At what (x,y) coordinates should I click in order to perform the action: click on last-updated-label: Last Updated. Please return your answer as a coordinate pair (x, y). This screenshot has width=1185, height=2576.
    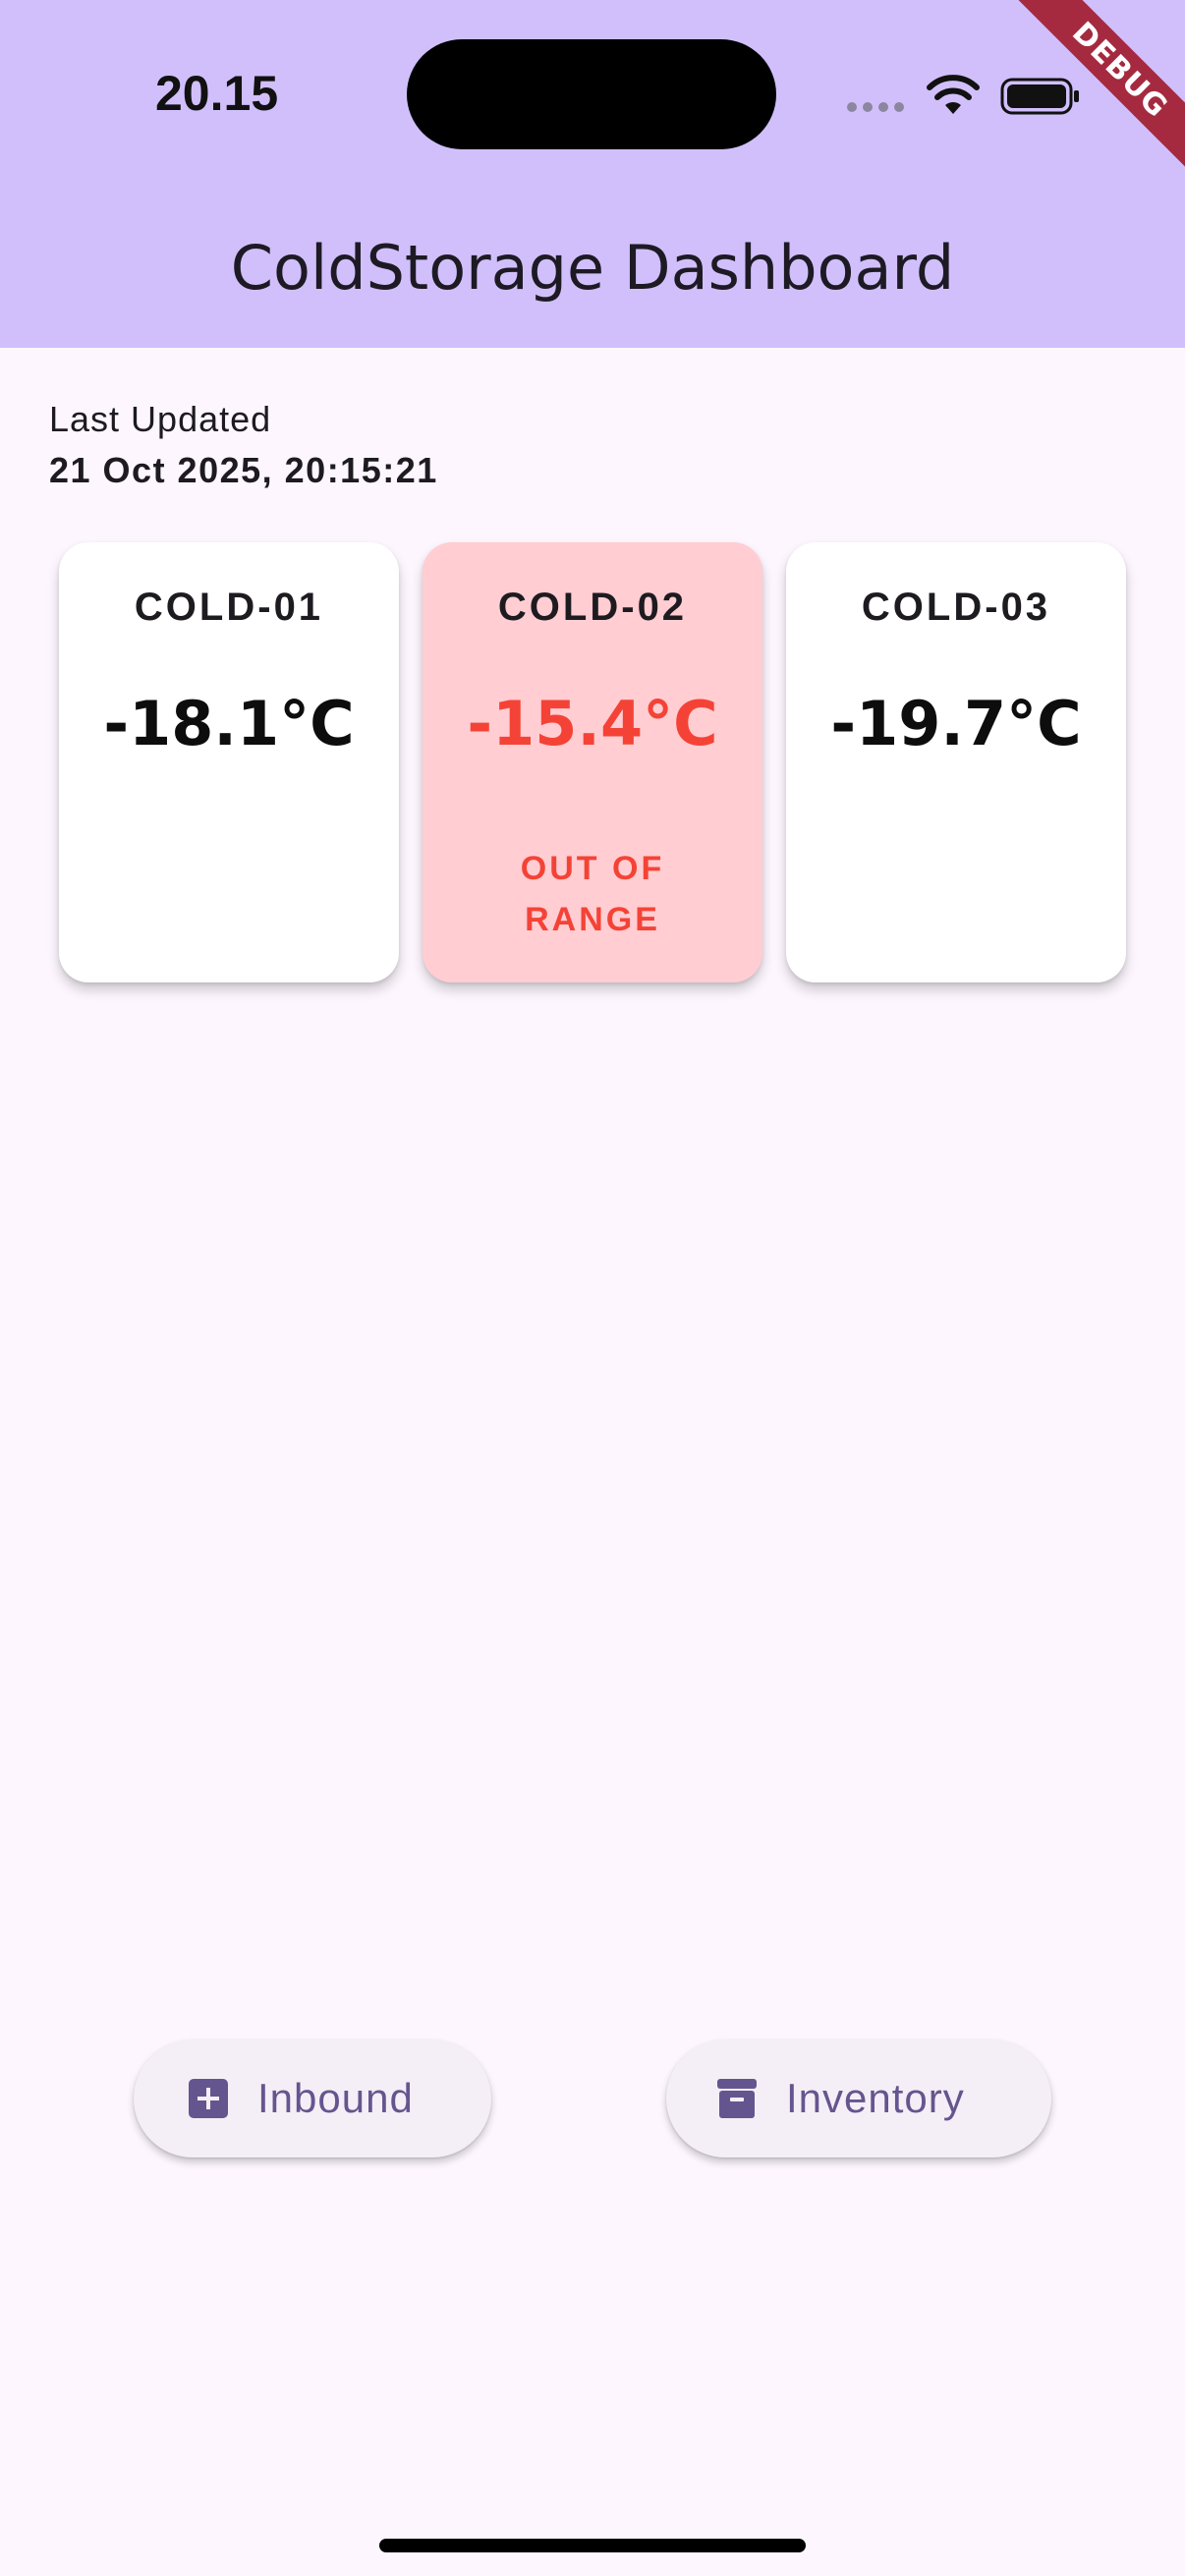
    Looking at the image, I should click on (161, 419).